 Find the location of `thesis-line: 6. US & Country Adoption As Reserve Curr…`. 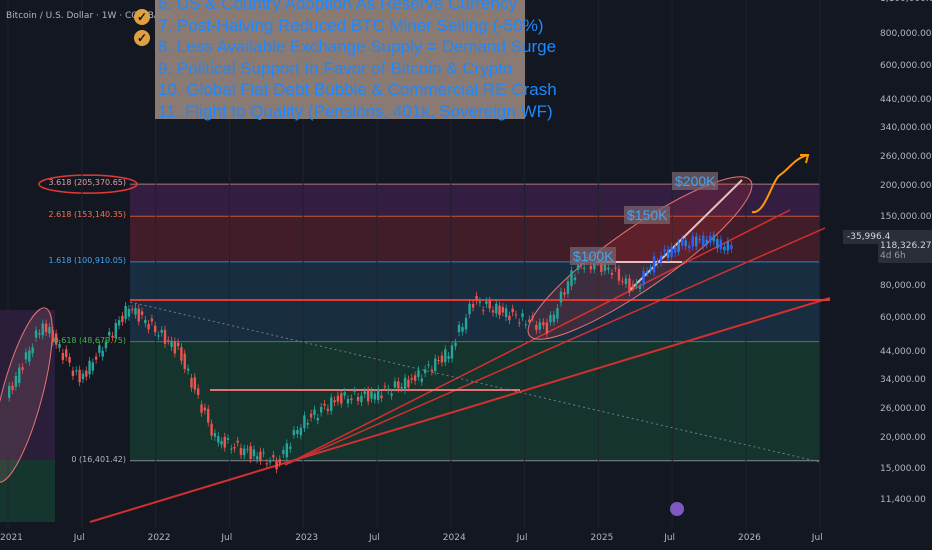

thesis-line: 6. US & Country Adoption As Reserve Curr… is located at coordinates (338, 6).